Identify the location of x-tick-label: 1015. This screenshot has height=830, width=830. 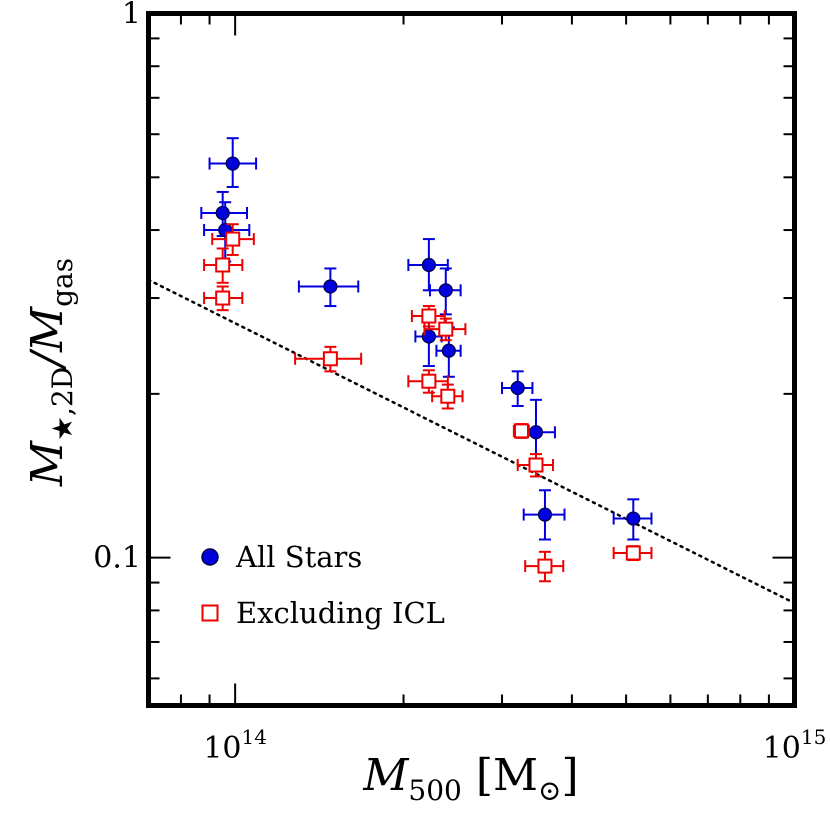
(795, 745).